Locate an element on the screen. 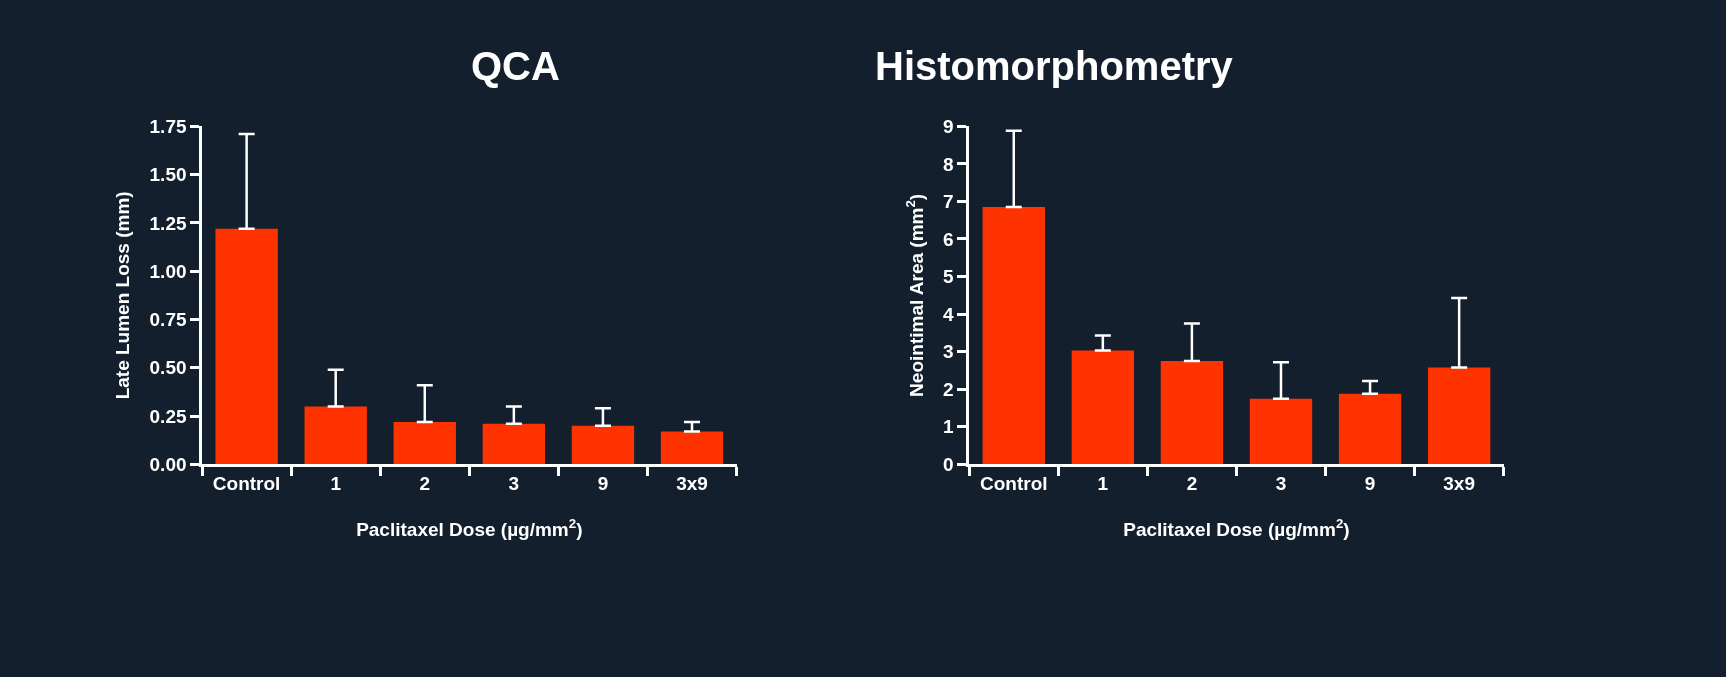 This screenshot has height=677, width=1726. y-tick-label: 1.50 is located at coordinates (168, 175).